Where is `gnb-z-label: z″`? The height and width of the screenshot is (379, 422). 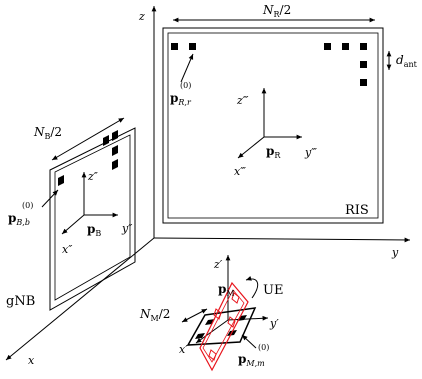 gnb-z-label: z″ is located at coordinates (93, 176).